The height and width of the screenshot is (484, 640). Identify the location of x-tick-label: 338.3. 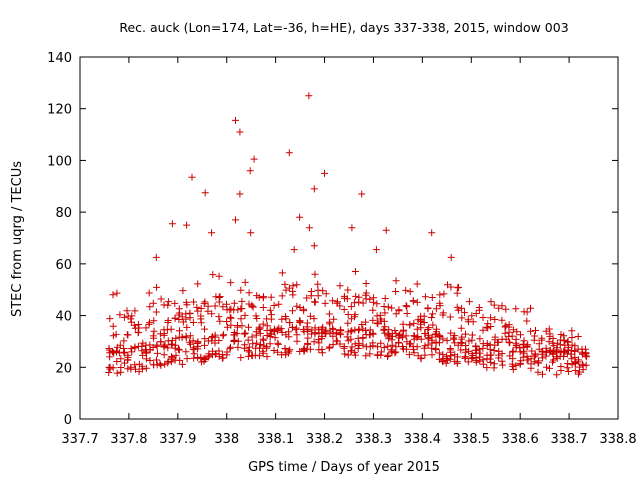
(373, 439).